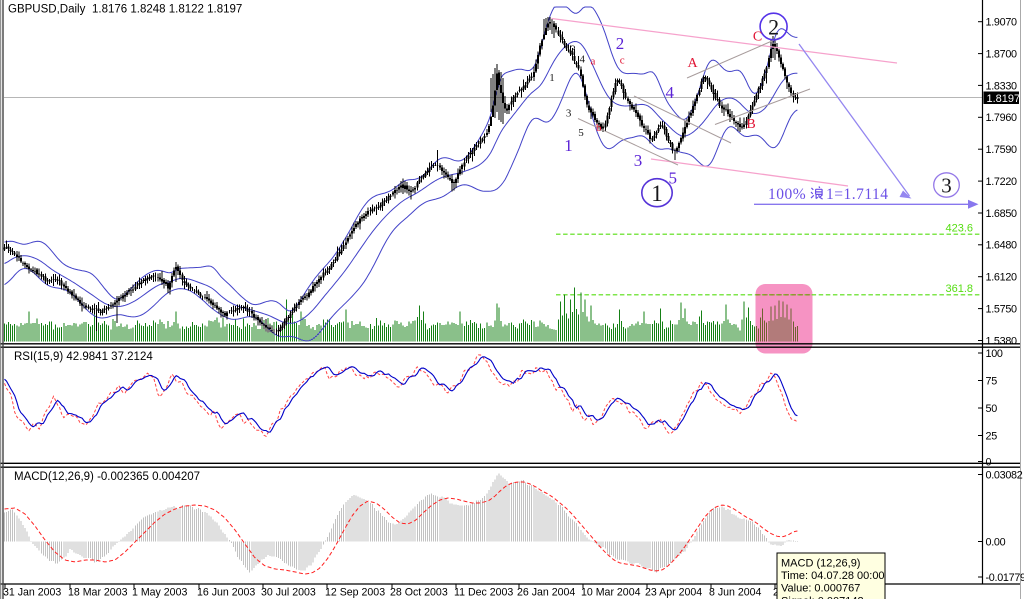  Describe the element at coordinates (1002, 214) in the screenshot. I see `svg-text: 1.6850` at that location.